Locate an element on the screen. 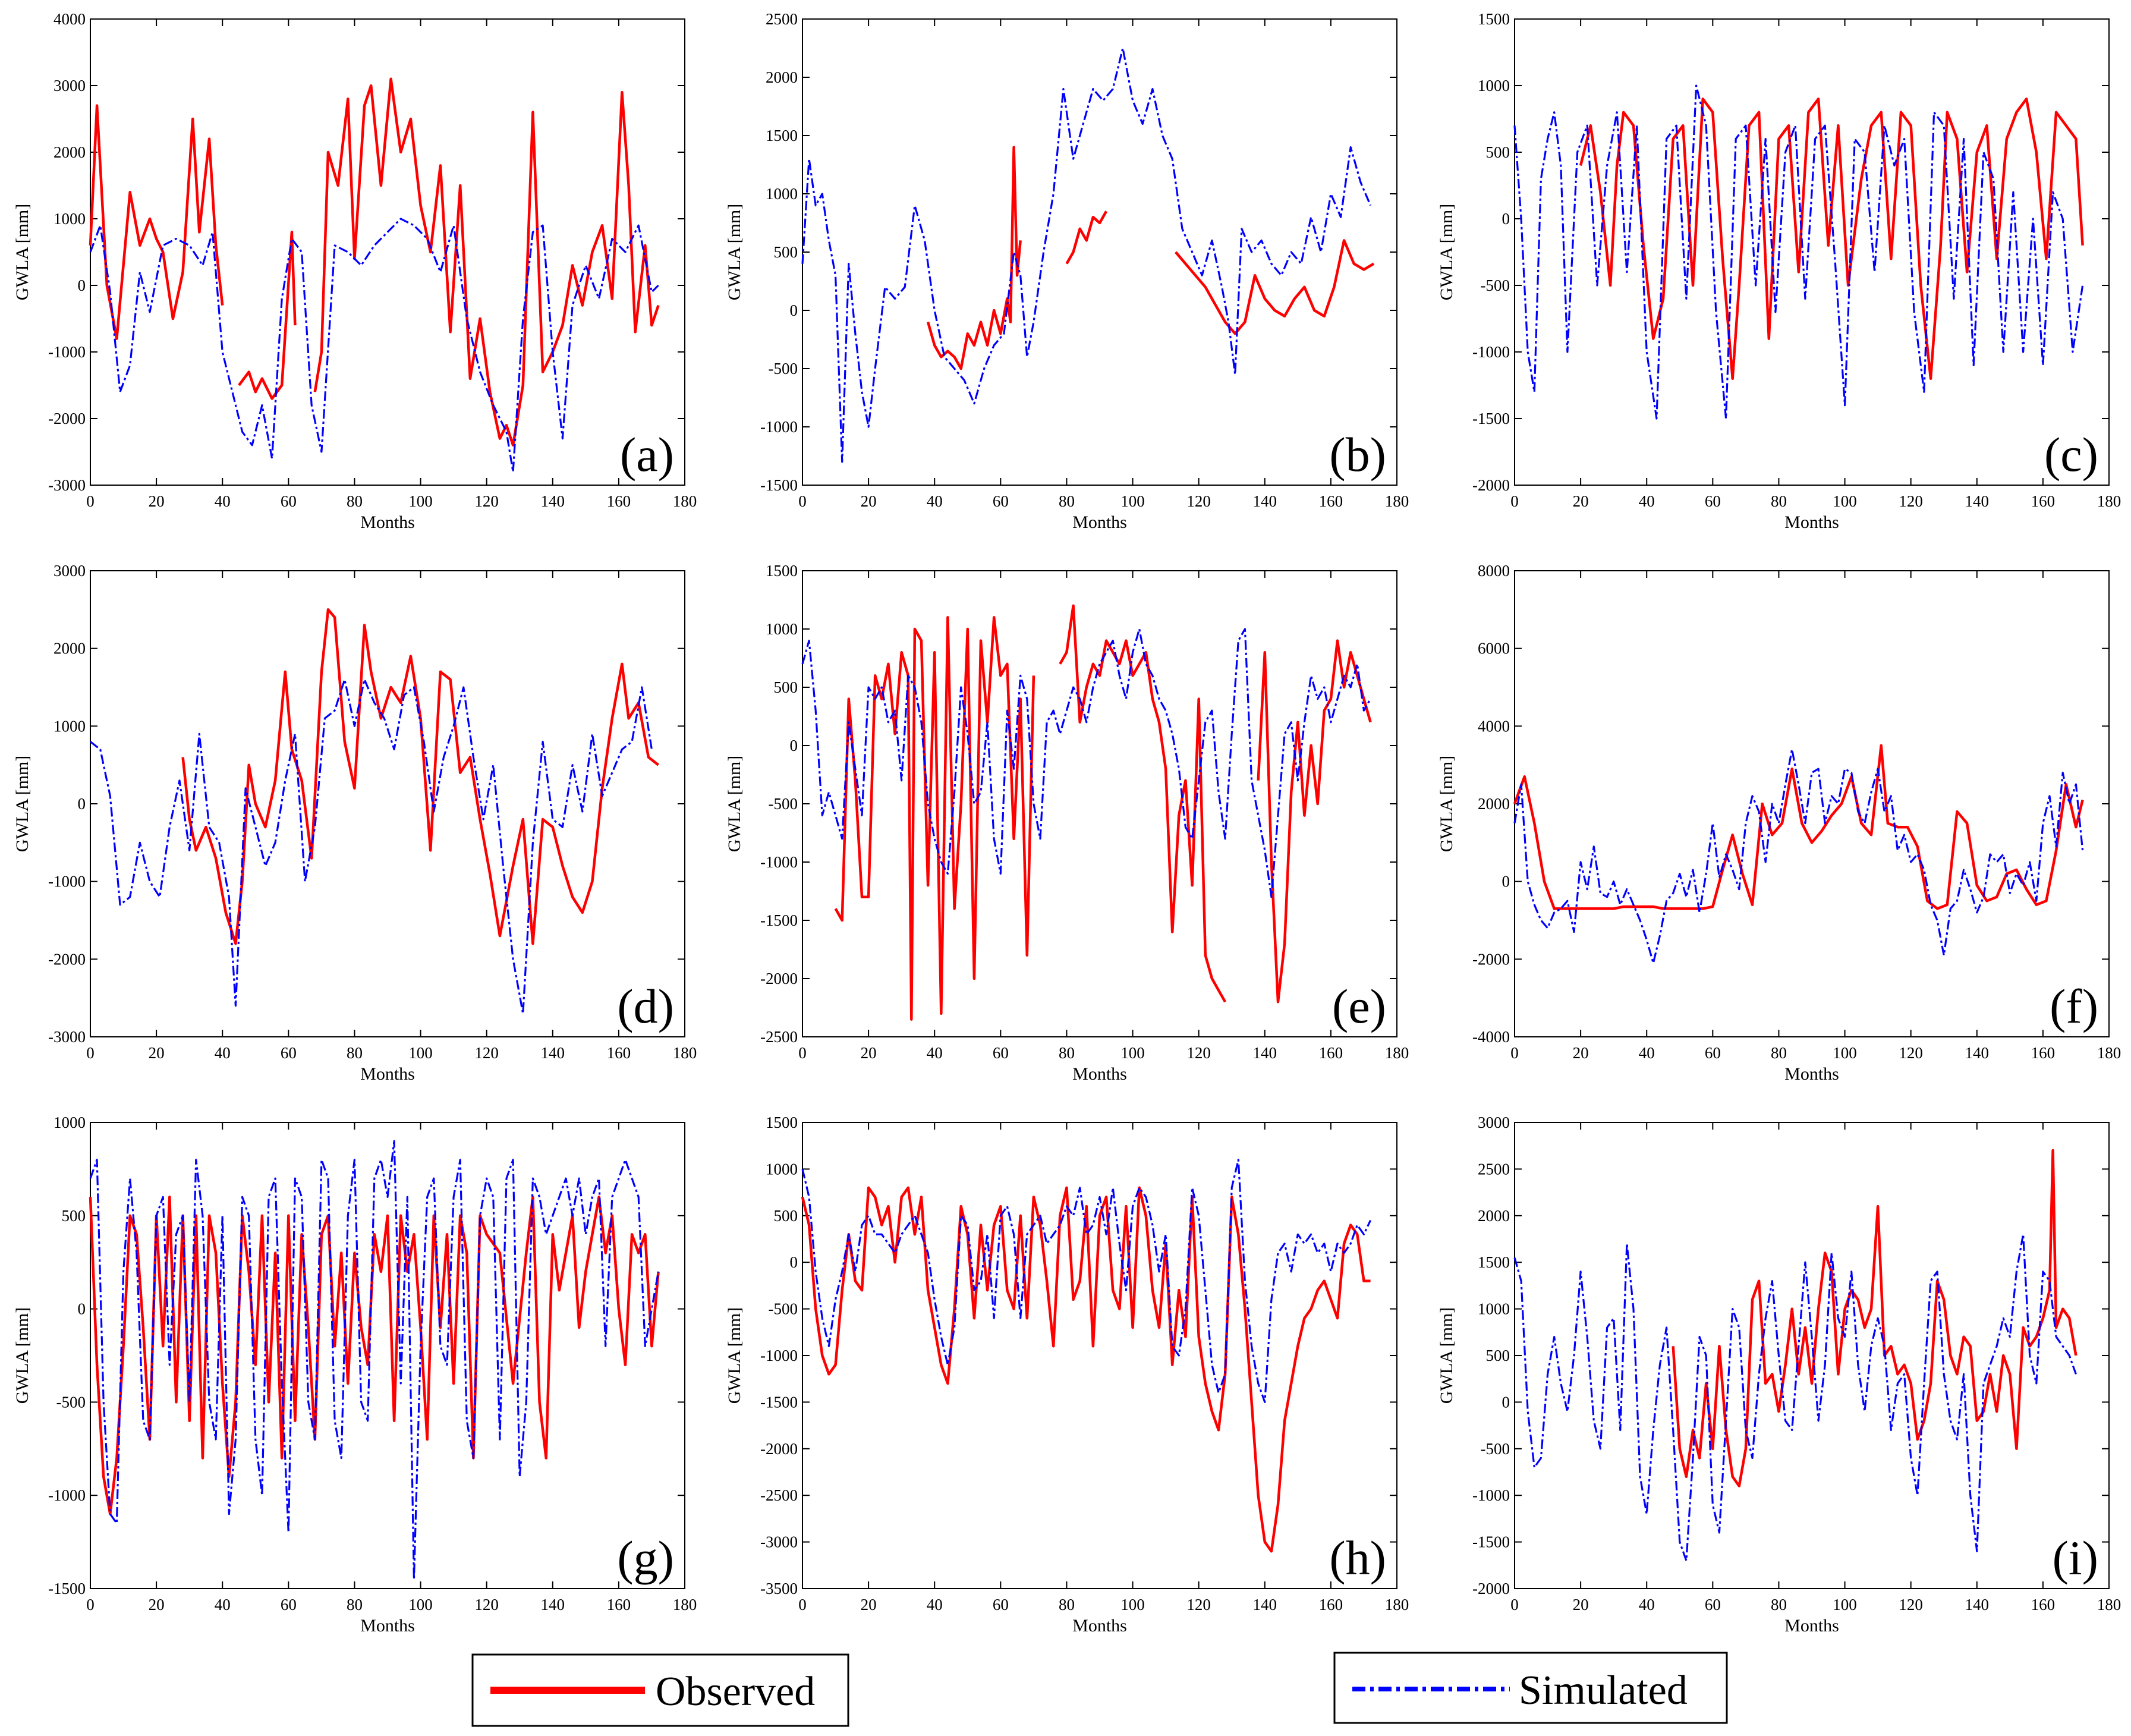 This screenshot has height=1736, width=2131. panel-label: (e) is located at coordinates (1359, 1006).